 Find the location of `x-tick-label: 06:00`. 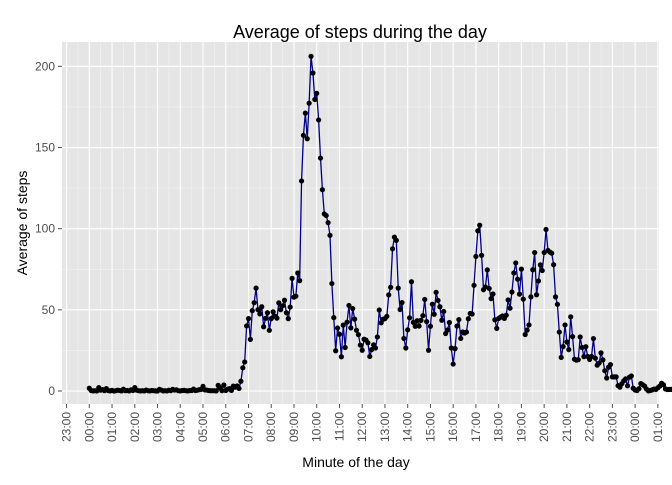

x-tick-label: 06:00 is located at coordinates (226, 427).